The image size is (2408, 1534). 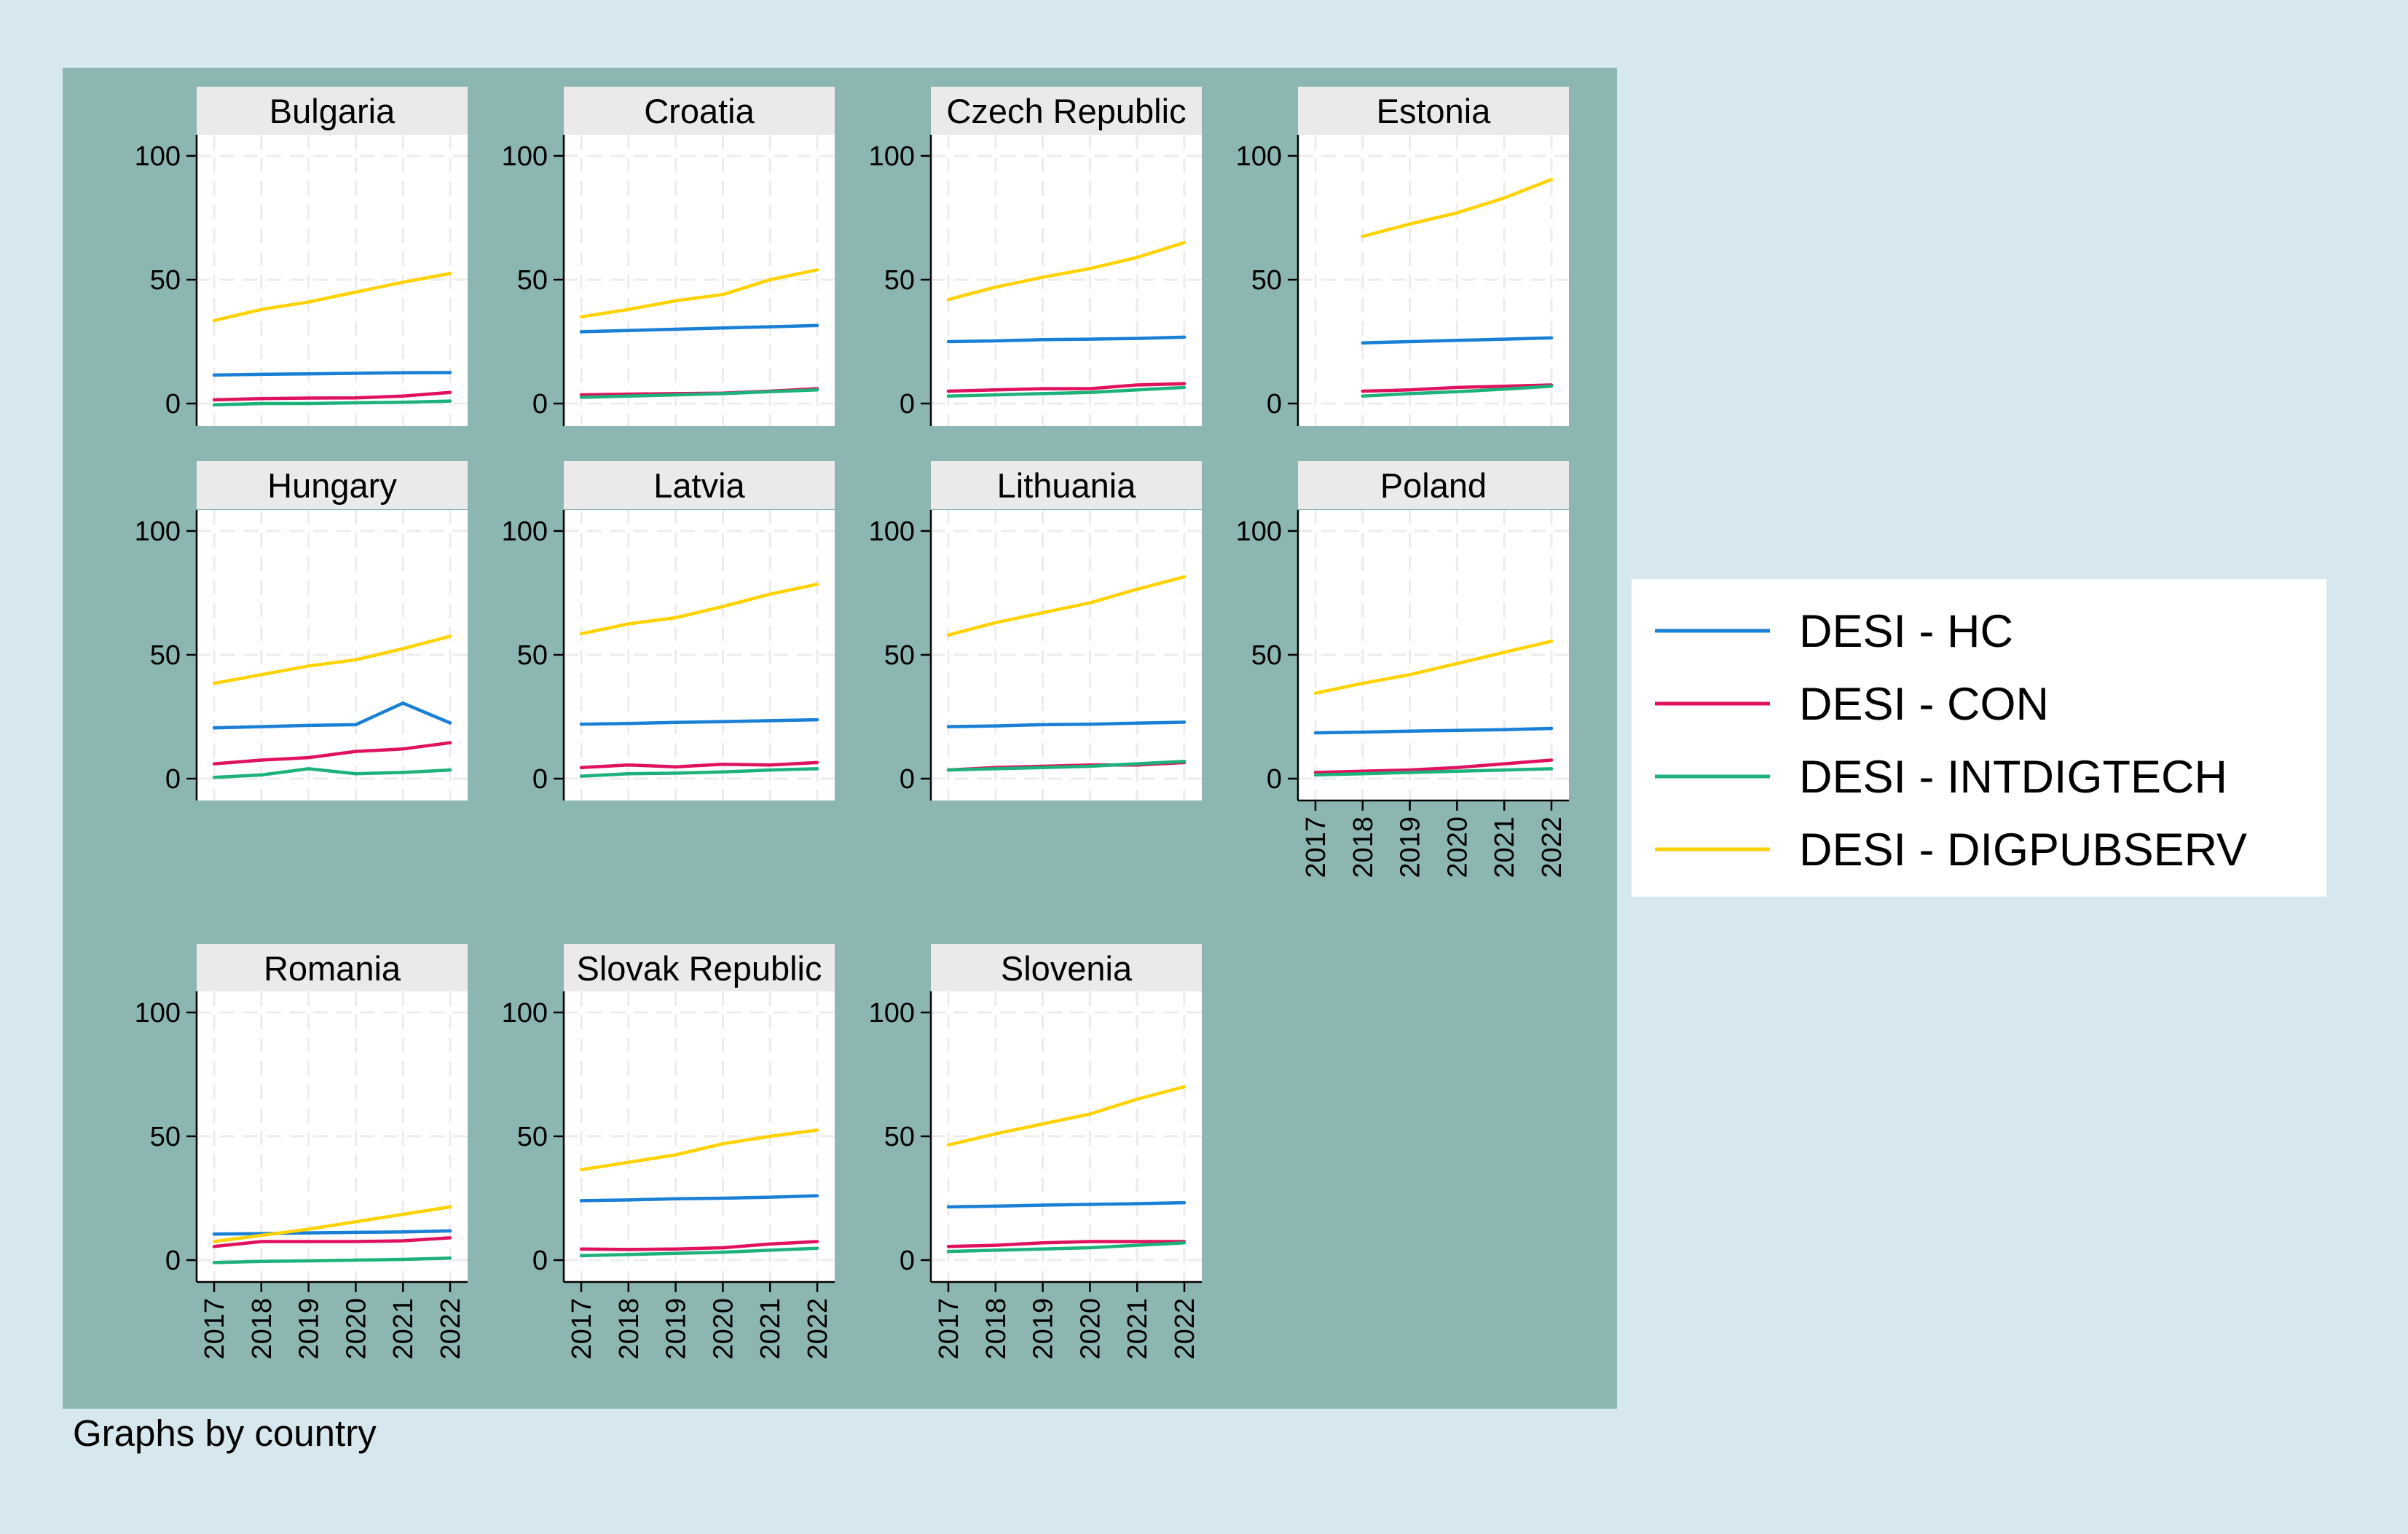 I want to click on legend-item-intdigtech: DESI - INTDIGTECH, so click(x=1941, y=777).